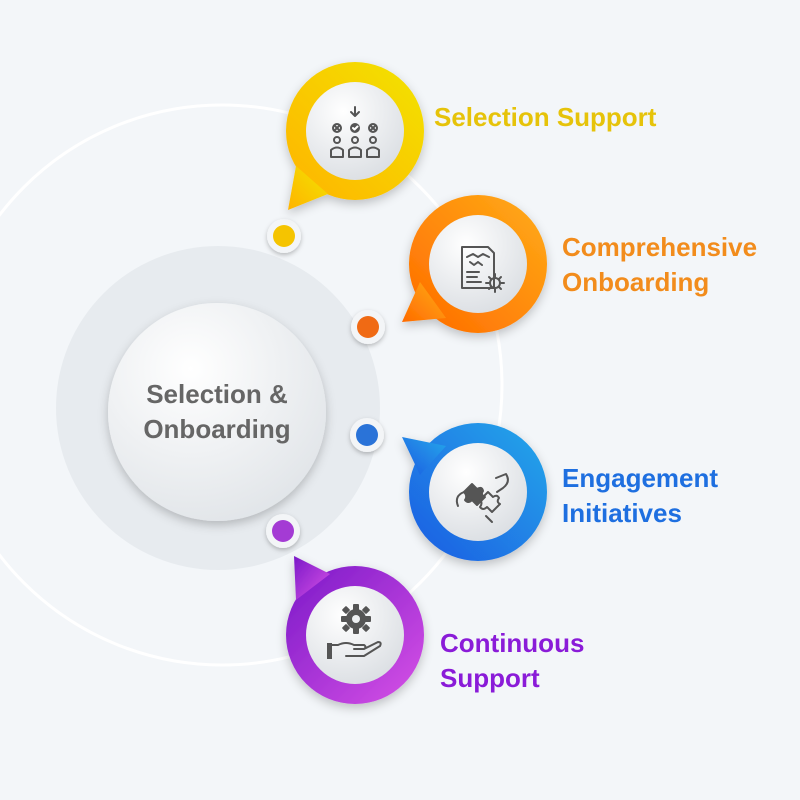  What do you see at coordinates (217, 394) in the screenshot?
I see `center-title-line-1: Selection &` at bounding box center [217, 394].